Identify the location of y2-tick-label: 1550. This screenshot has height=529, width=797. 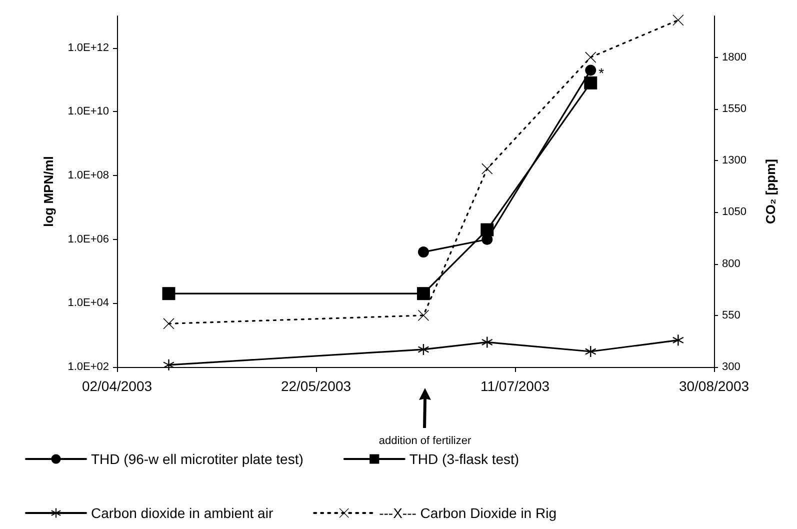
(734, 108).